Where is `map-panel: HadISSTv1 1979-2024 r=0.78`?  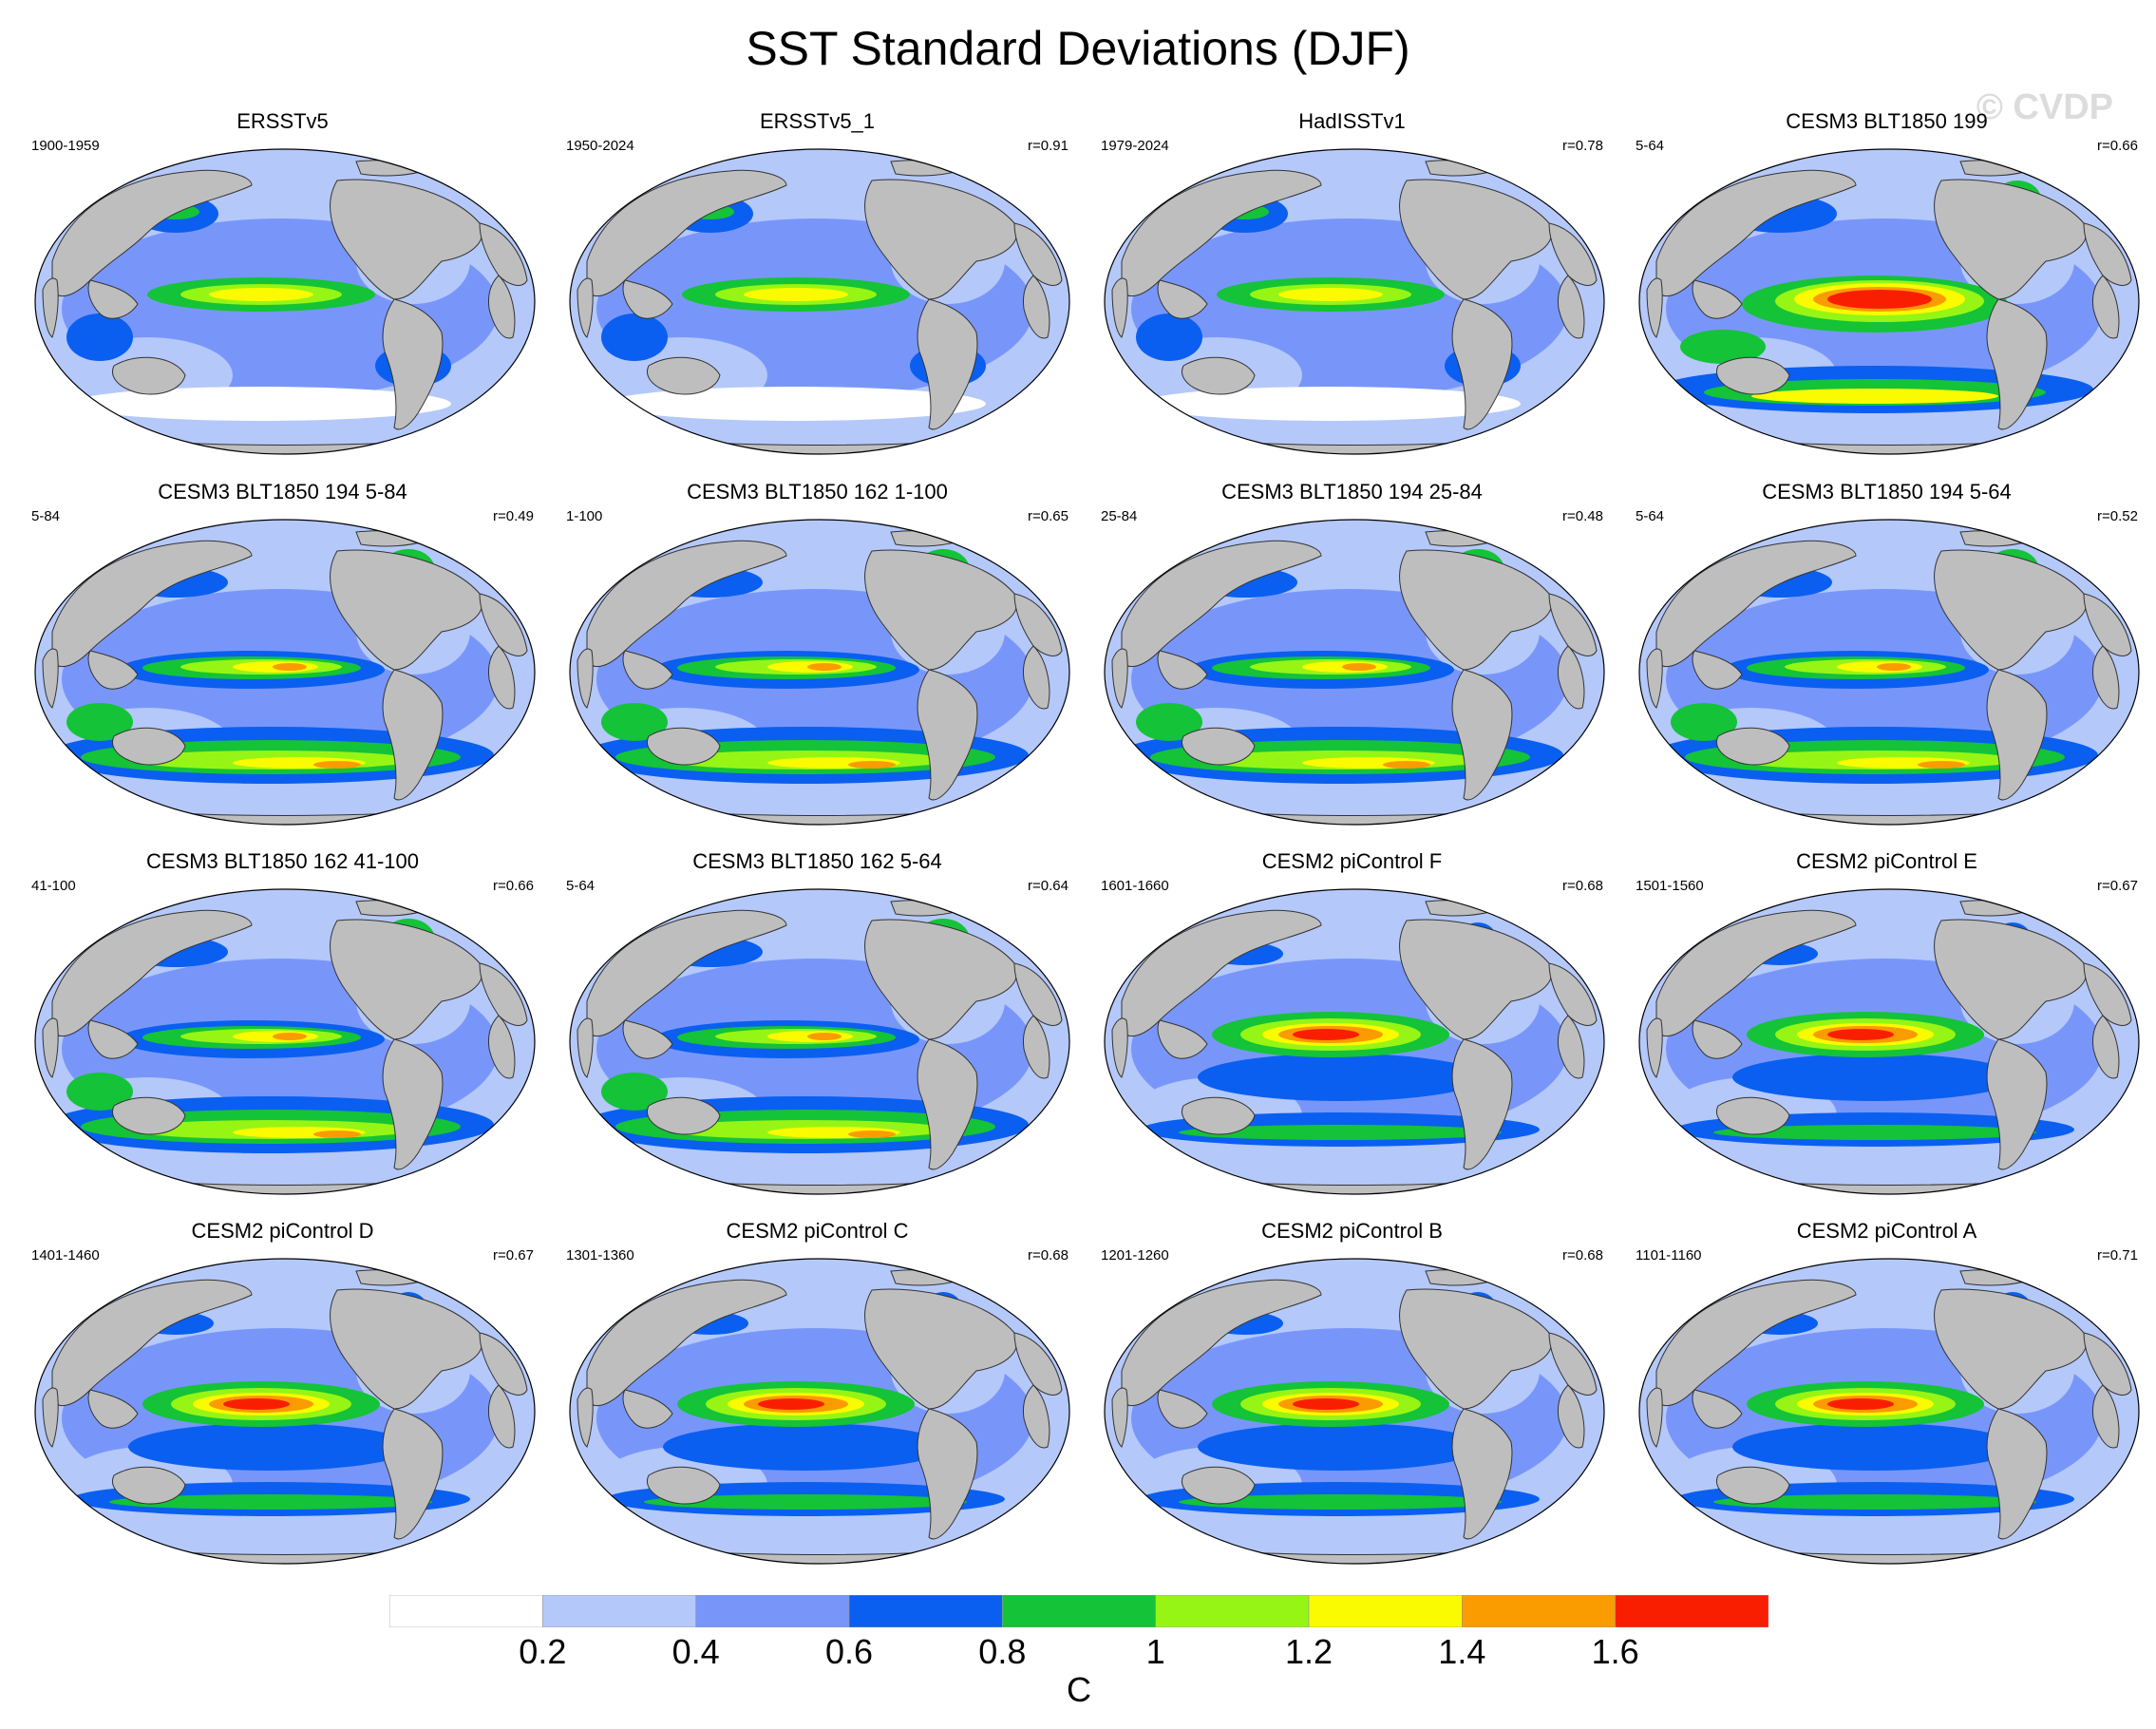
map-panel: HadISSTv1 1979-2024 r=0.78 is located at coordinates (1352, 289).